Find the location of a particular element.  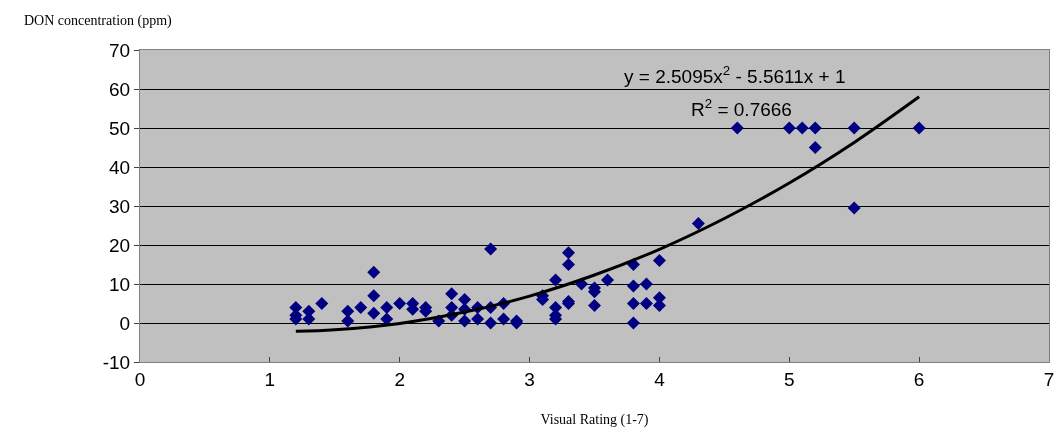

annotation: y = 2.5095x$^{2}$ - 5.5611x + 1 is located at coordinates (735, 75).